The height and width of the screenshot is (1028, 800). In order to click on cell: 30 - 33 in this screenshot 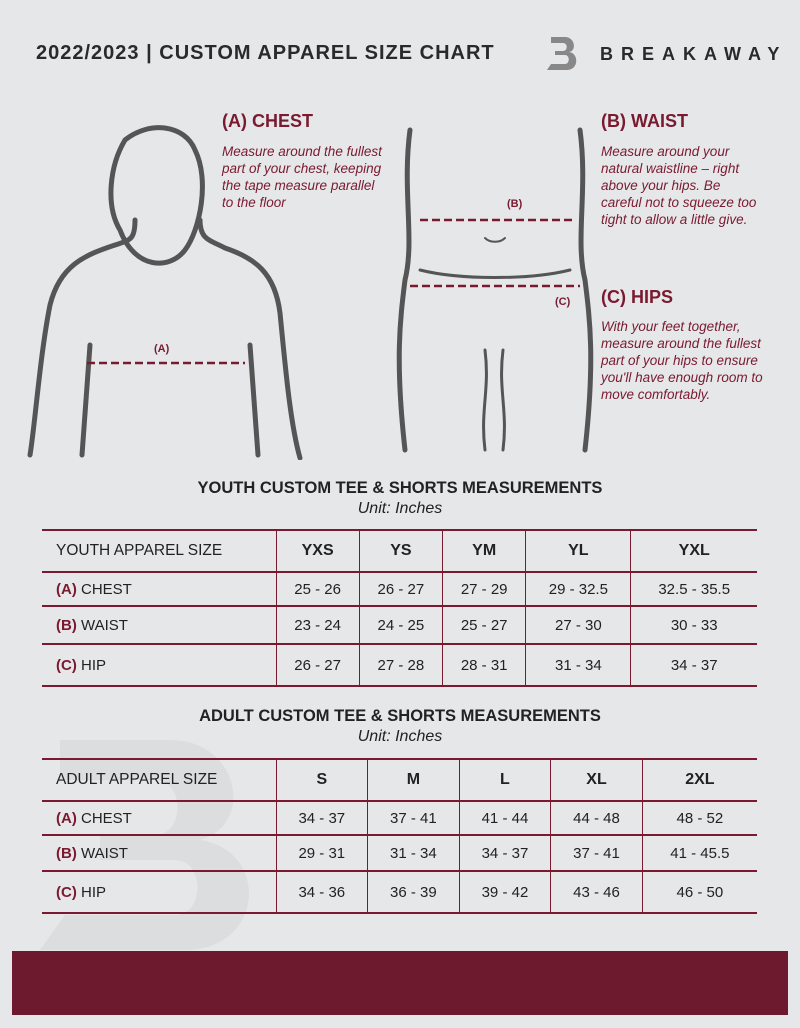, I will do `click(693, 625)`.